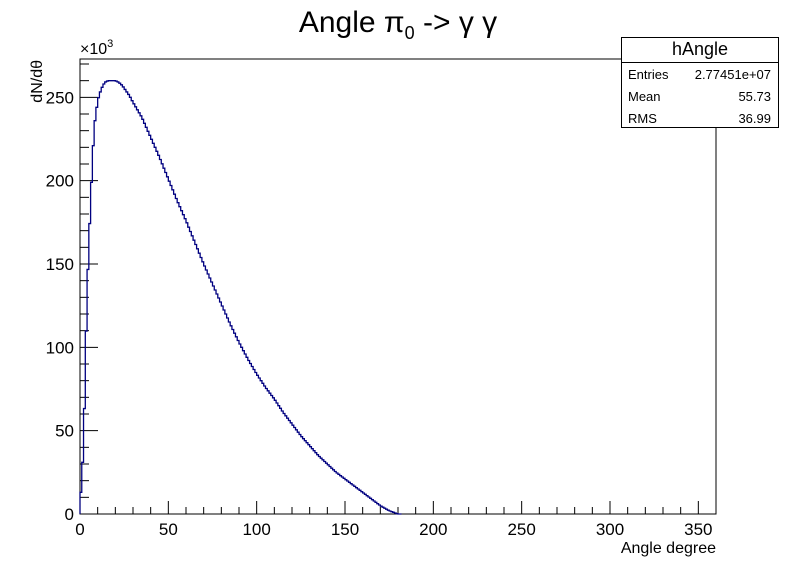 The height and width of the screenshot is (572, 796). I want to click on stats-histogram-name: hAngle, so click(700, 50).